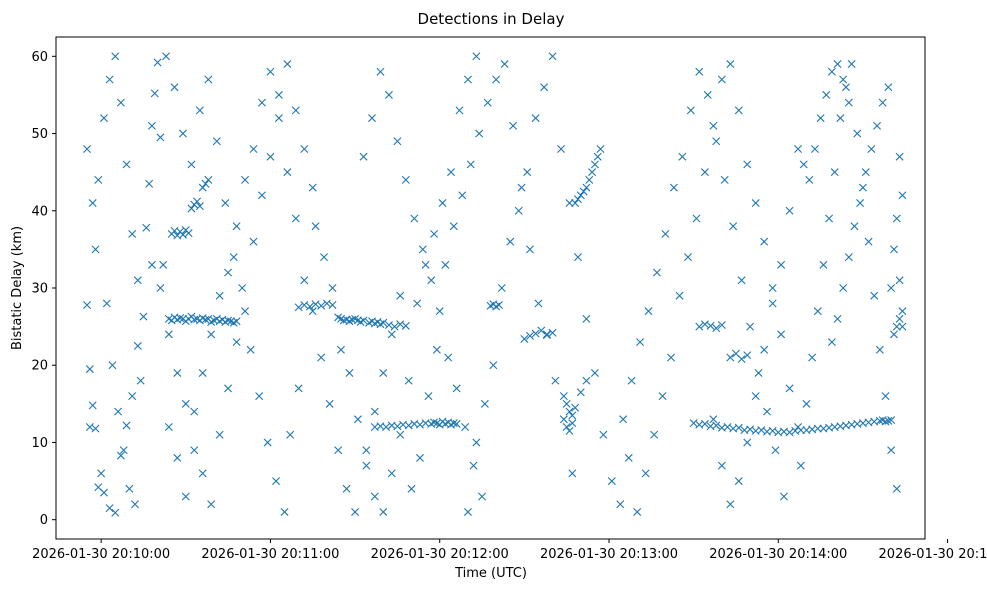  What do you see at coordinates (39, 134) in the screenshot?
I see `y-tick-label: 50` at bounding box center [39, 134].